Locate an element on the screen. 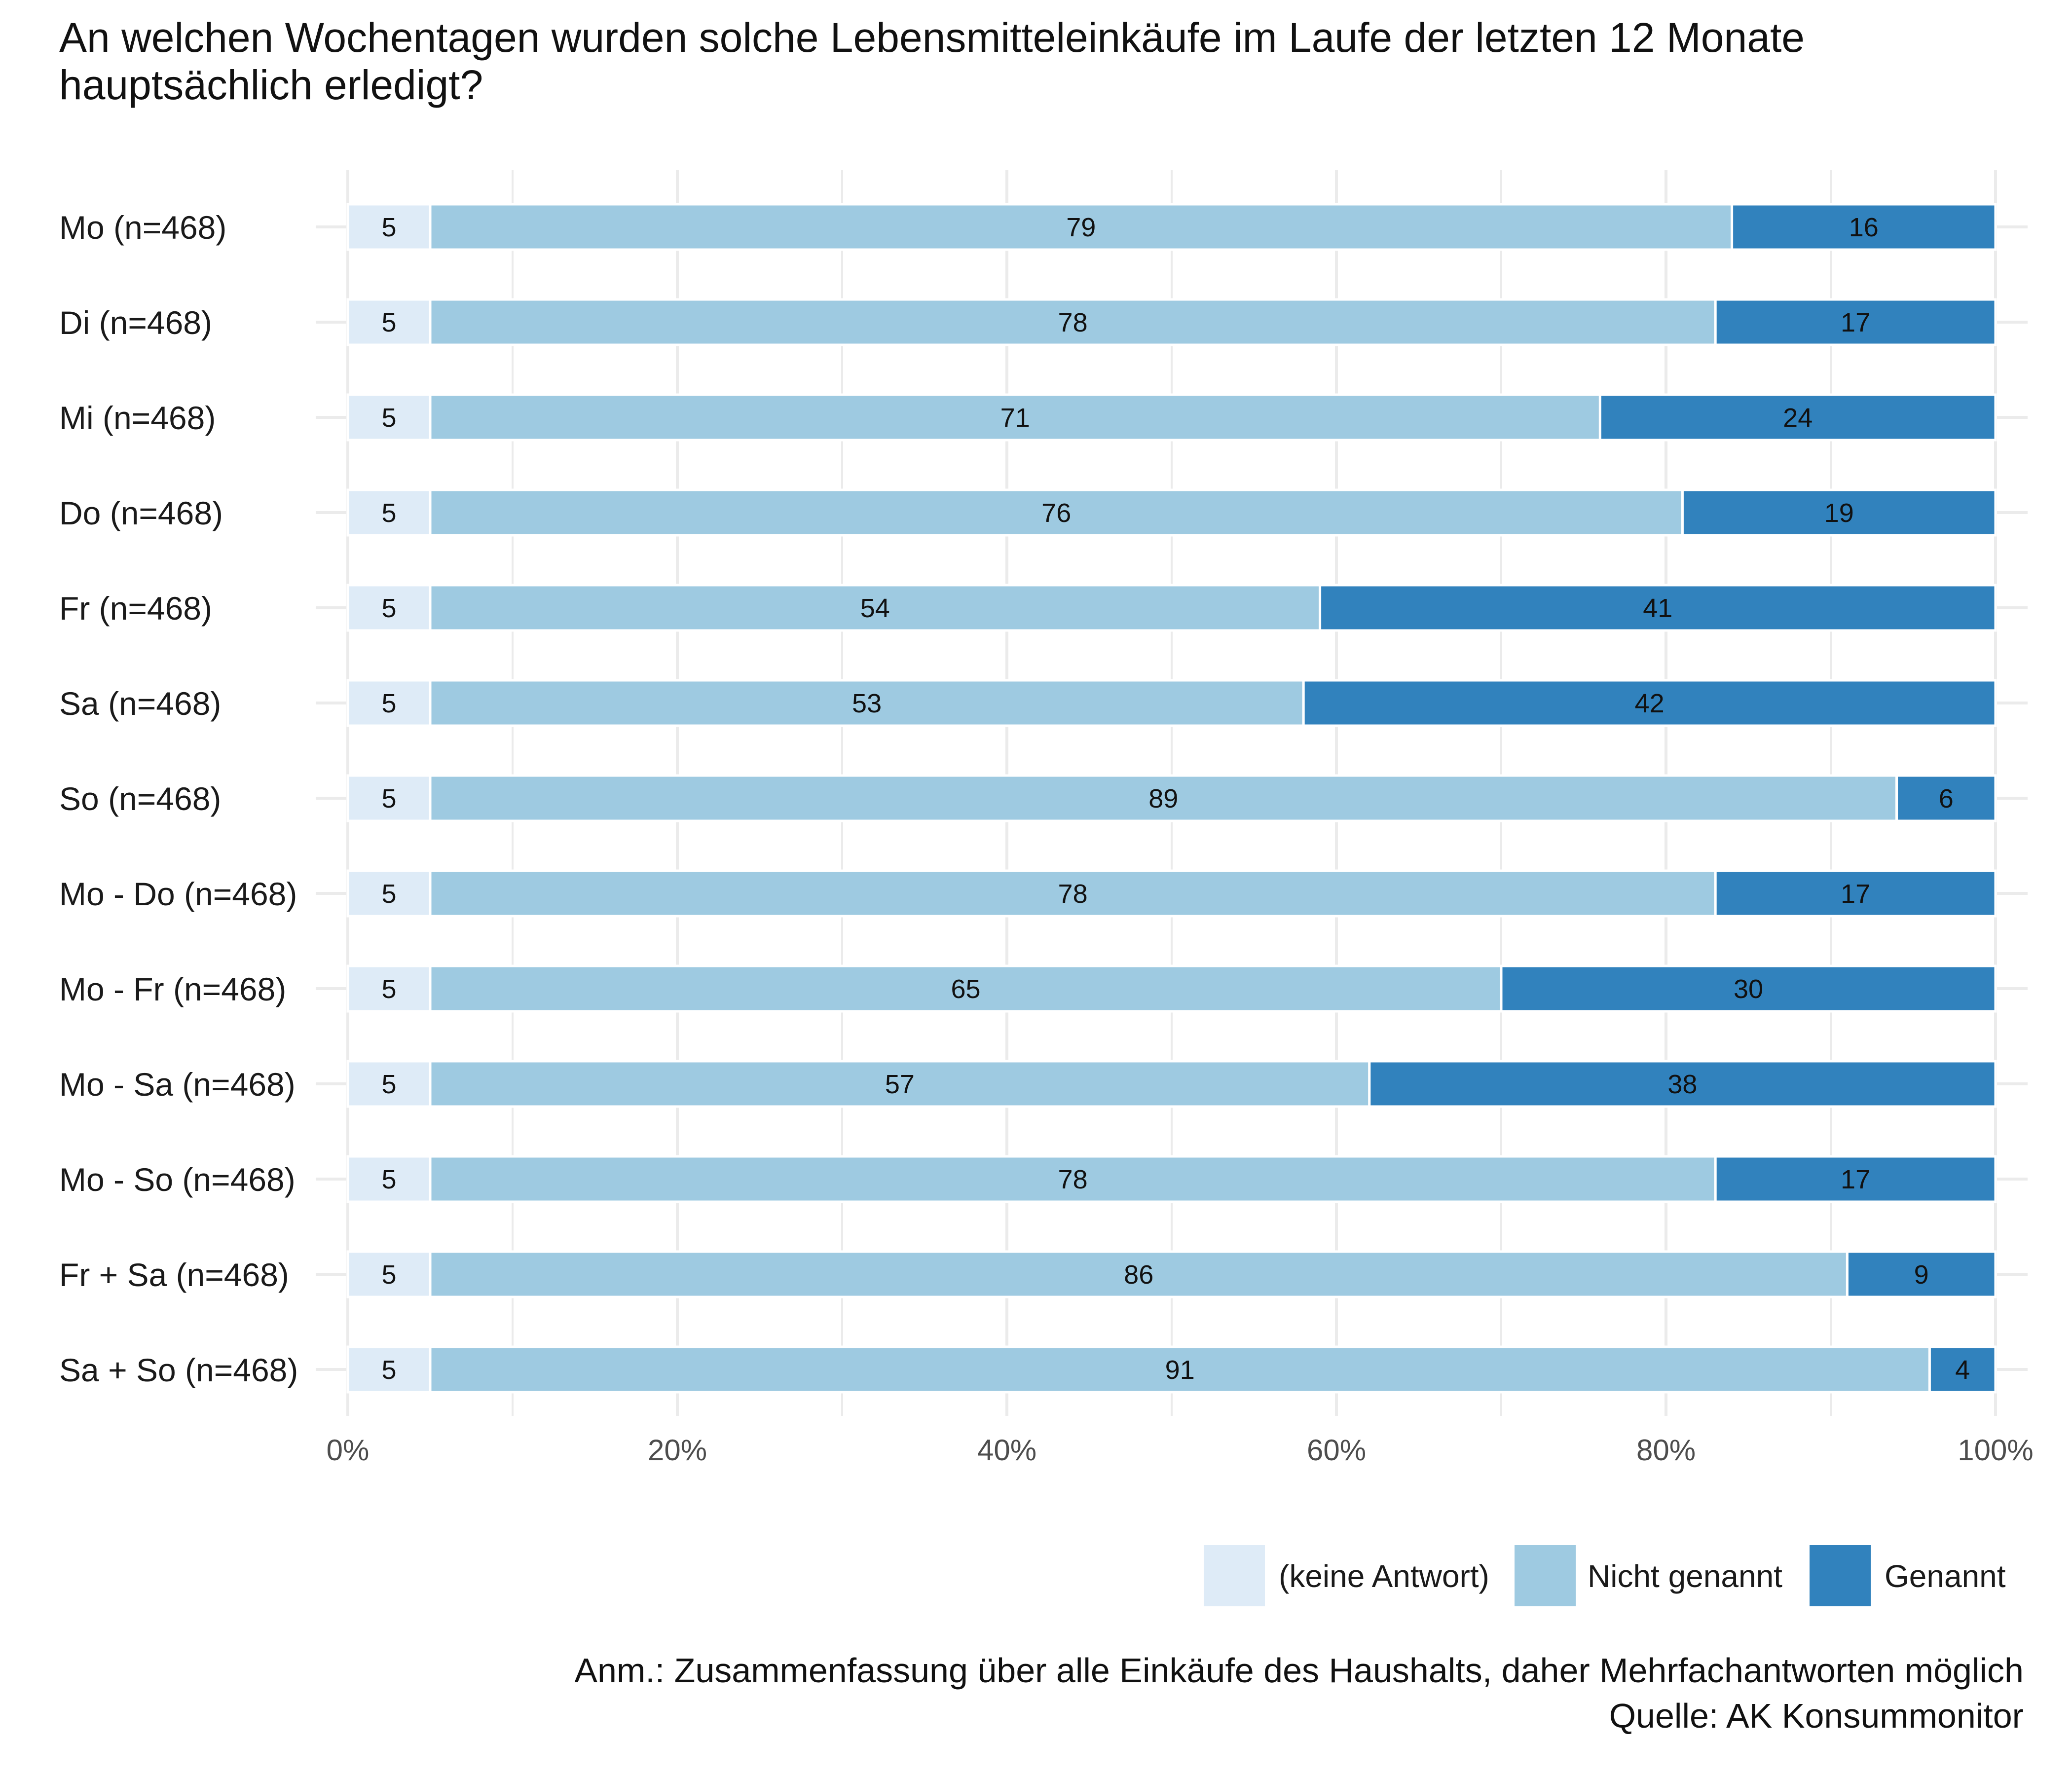  data-label: 79 is located at coordinates (1081, 228).